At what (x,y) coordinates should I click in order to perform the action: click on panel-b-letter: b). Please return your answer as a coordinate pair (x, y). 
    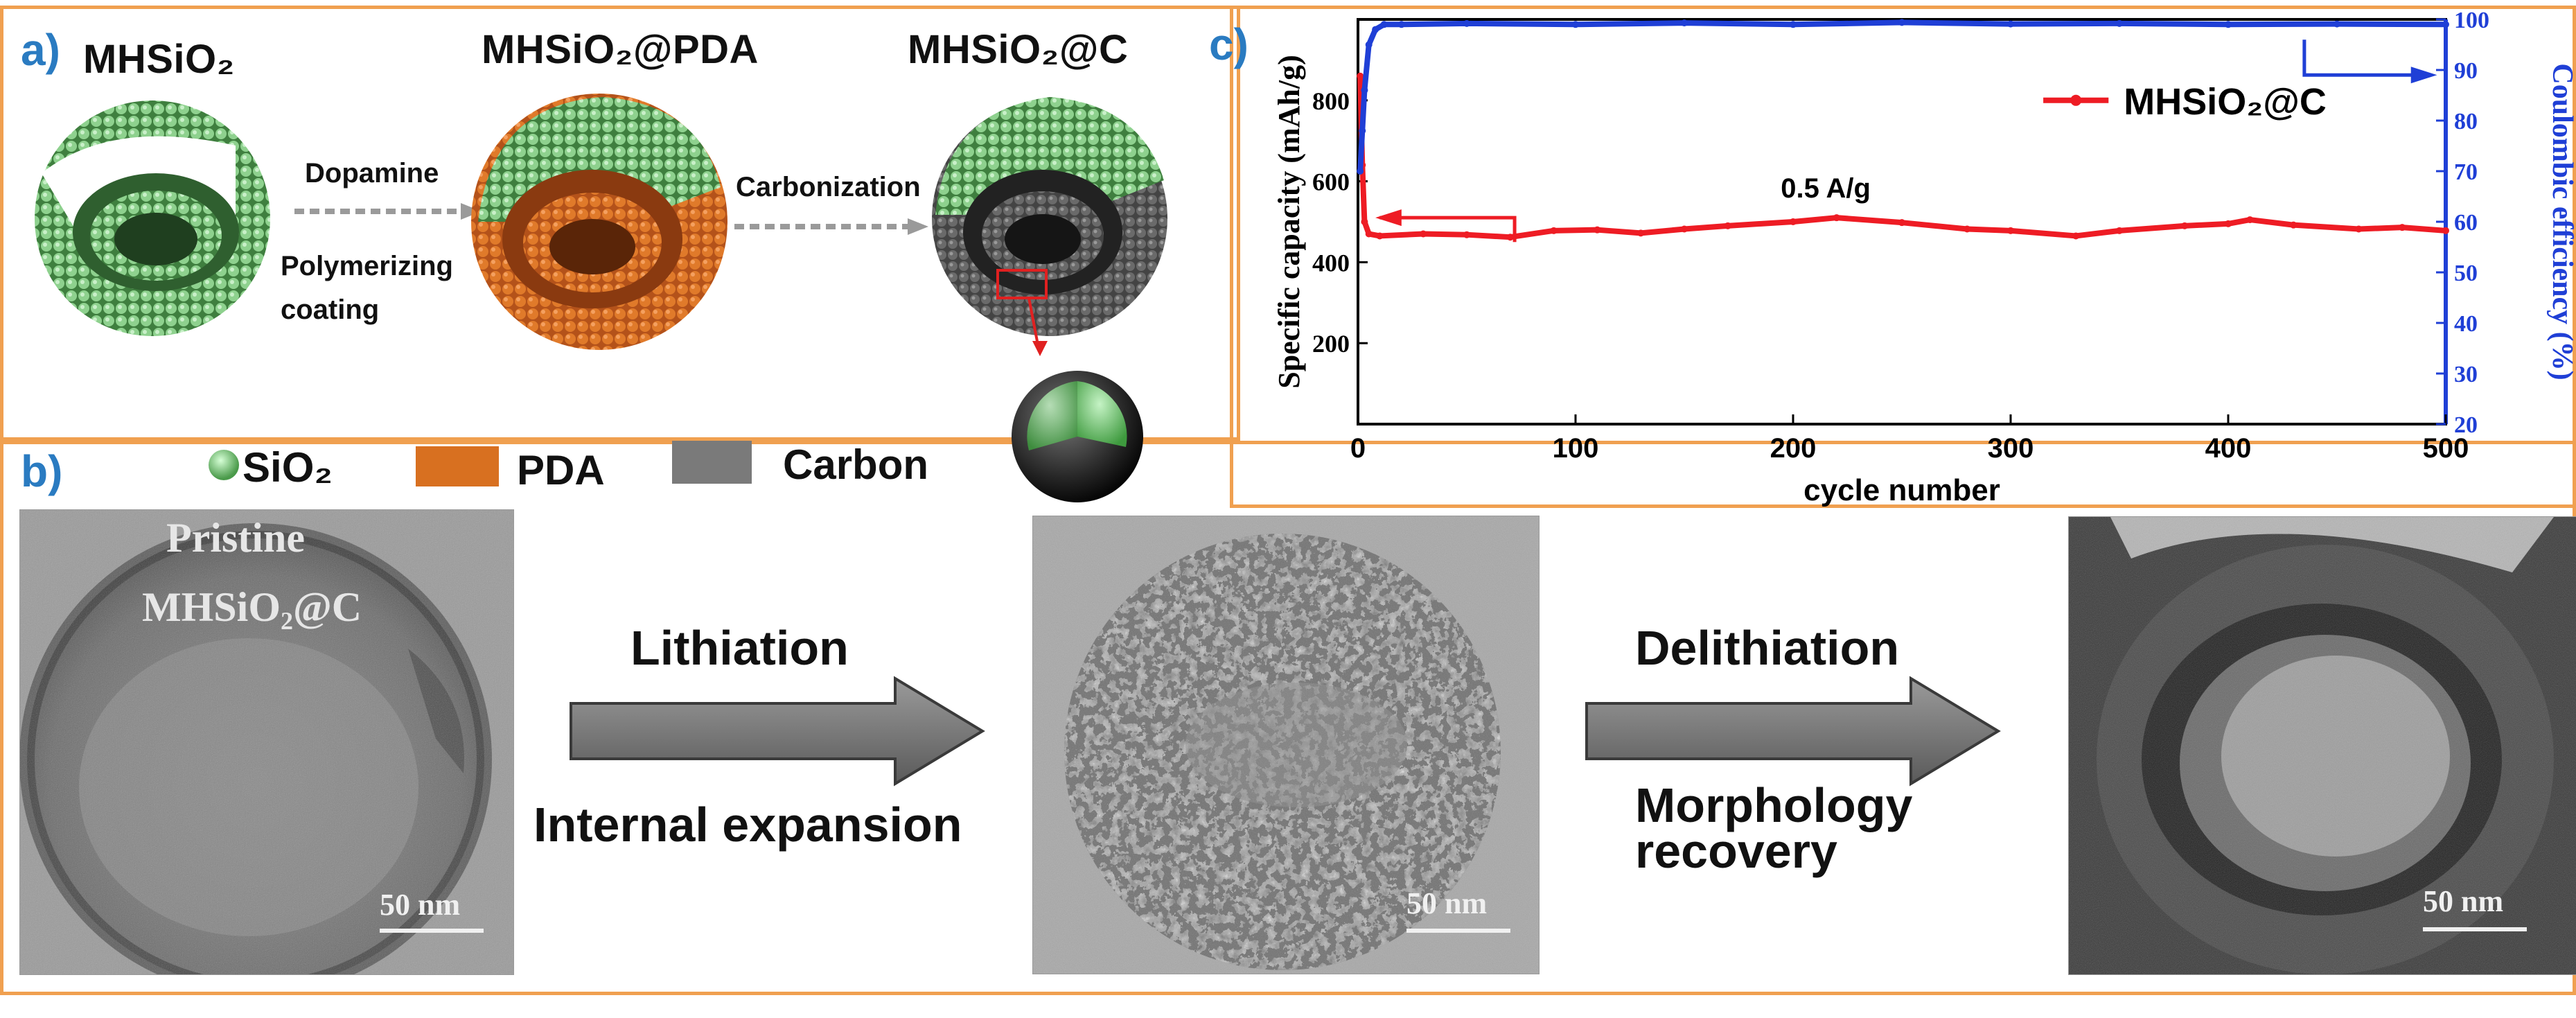
    Looking at the image, I should click on (42, 471).